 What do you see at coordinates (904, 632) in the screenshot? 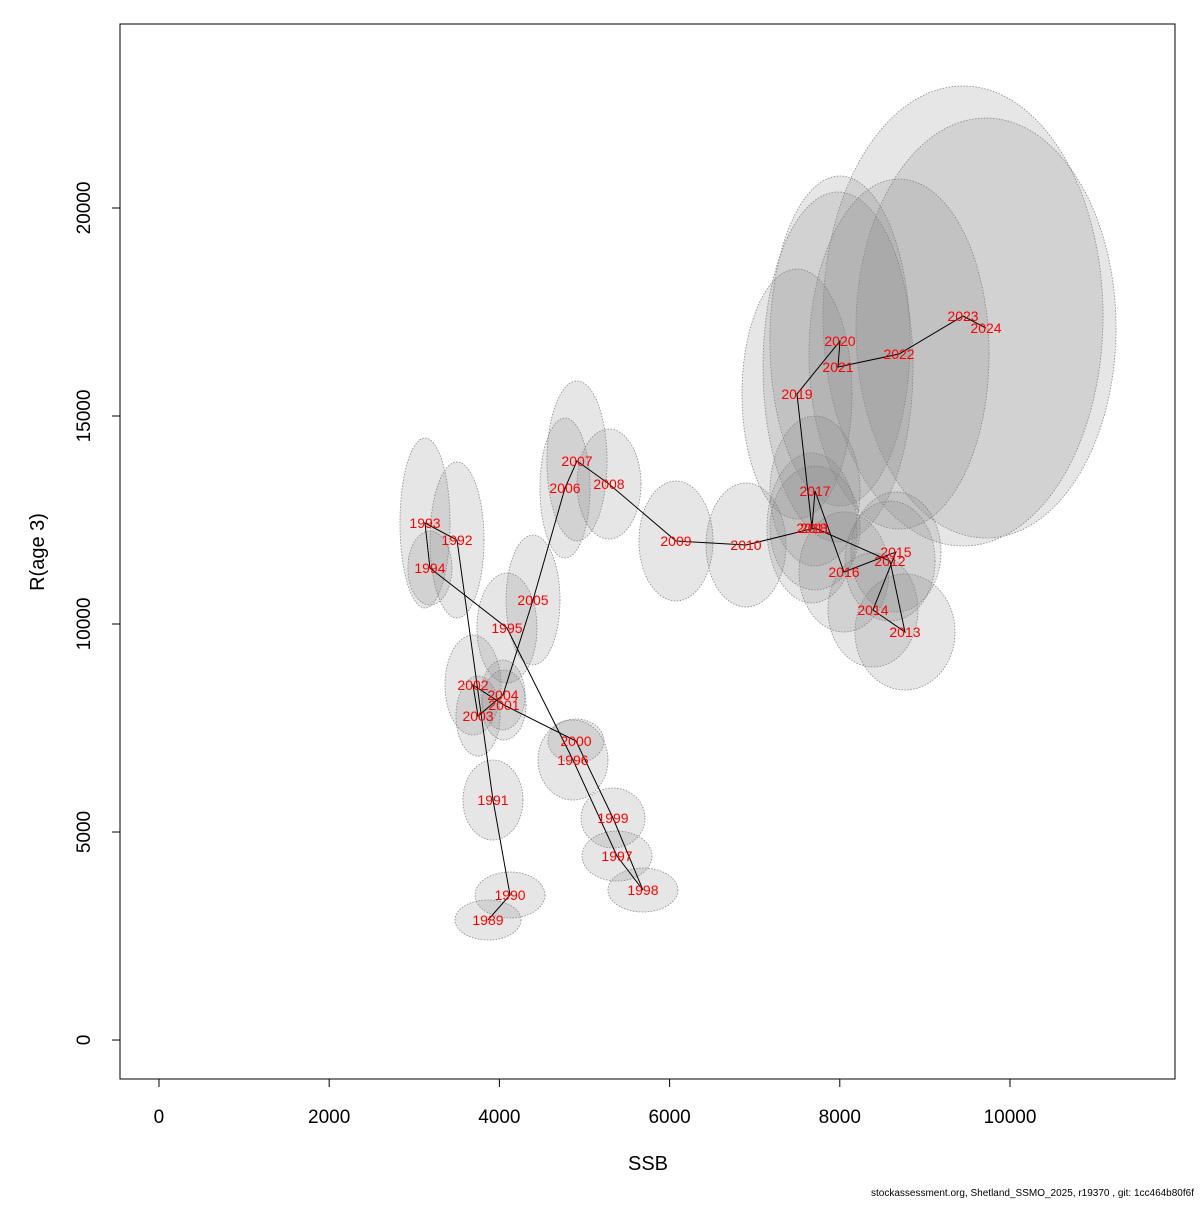
I see `point-label: 2013` at bounding box center [904, 632].